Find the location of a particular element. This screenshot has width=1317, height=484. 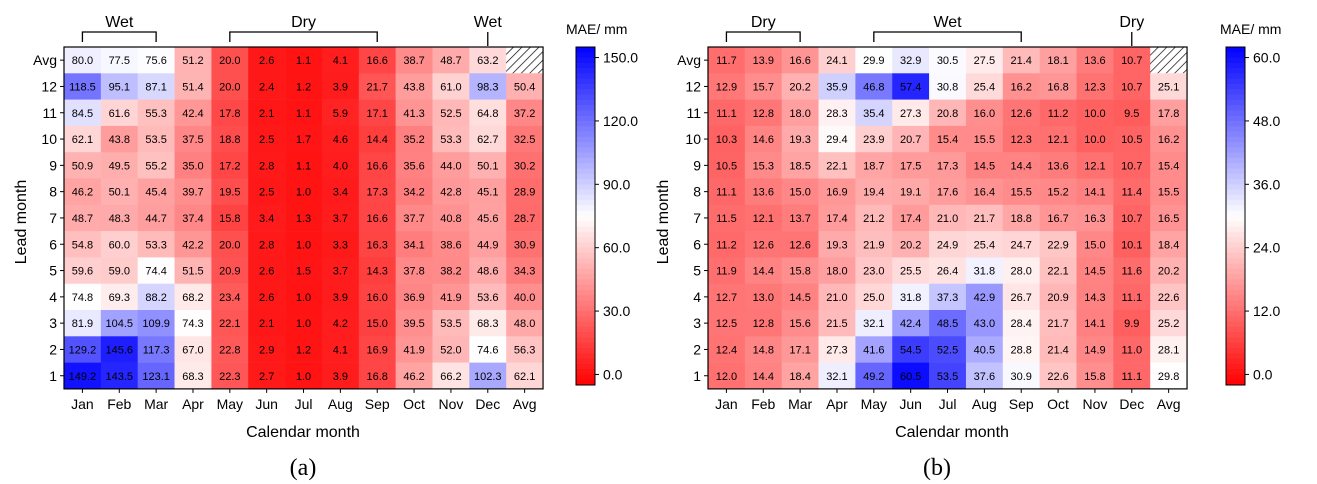

cell-value: 11.1 is located at coordinates (726, 193).